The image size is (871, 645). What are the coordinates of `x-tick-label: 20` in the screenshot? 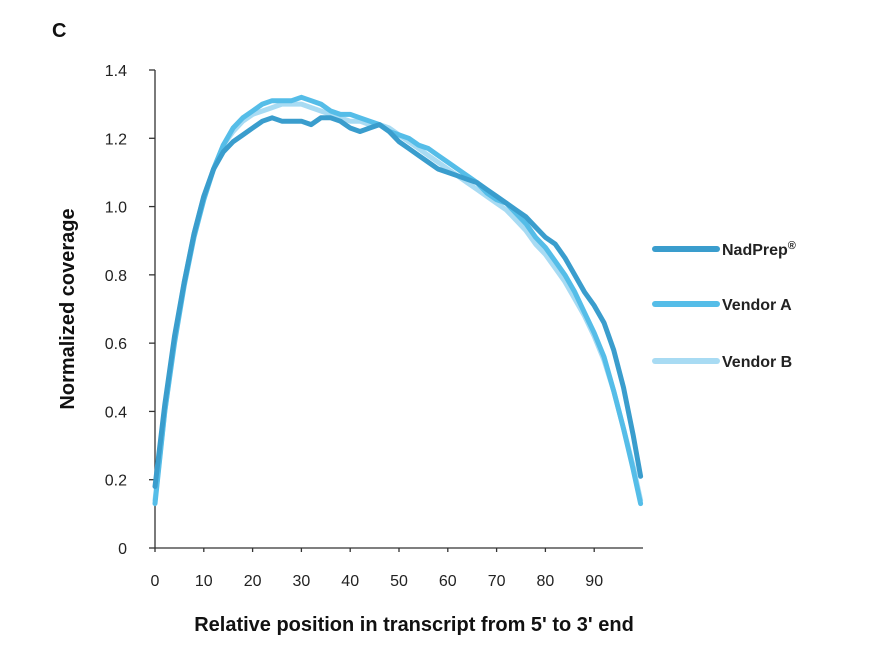 It's located at (253, 581).